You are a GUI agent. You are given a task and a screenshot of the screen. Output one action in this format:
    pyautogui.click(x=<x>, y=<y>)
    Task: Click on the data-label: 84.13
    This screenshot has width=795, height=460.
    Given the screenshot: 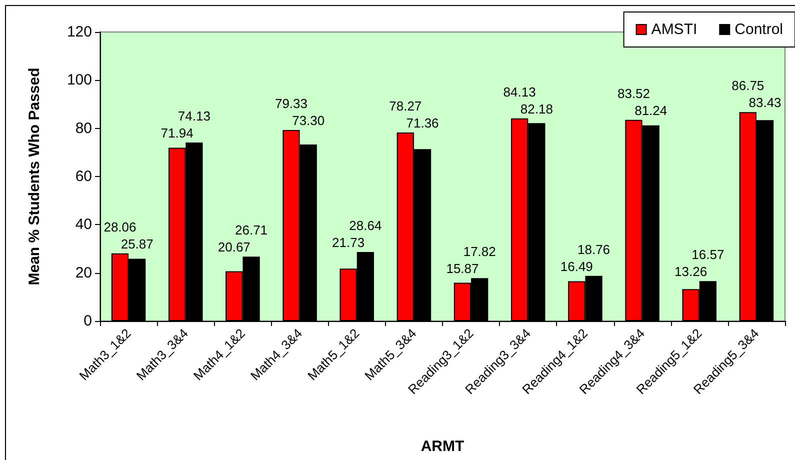 What is the action you would take?
    pyautogui.click(x=519, y=92)
    